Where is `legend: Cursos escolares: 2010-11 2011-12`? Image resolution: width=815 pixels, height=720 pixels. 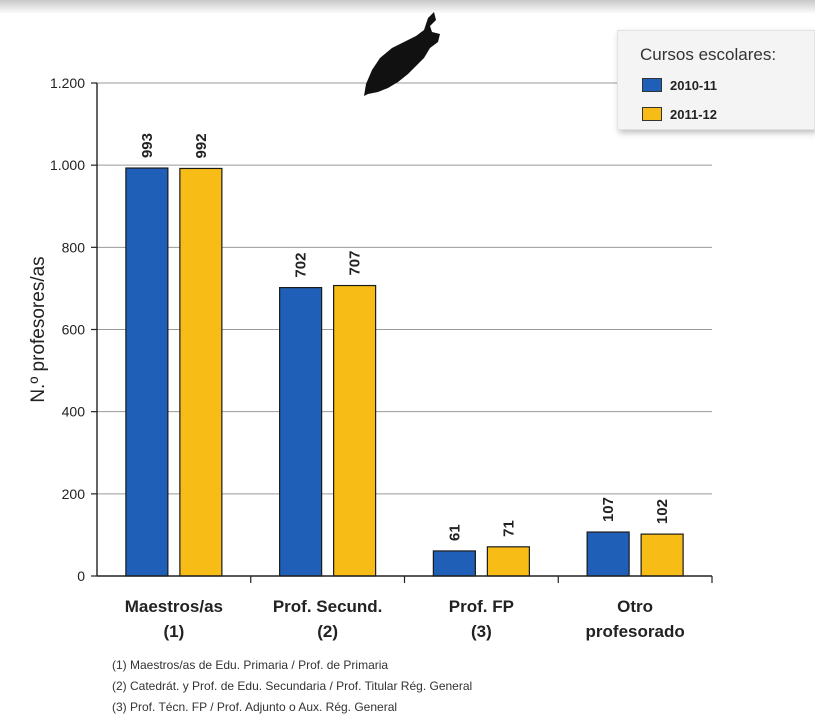 legend: Cursos escolares: 2010-11 2011-12 is located at coordinates (716, 80).